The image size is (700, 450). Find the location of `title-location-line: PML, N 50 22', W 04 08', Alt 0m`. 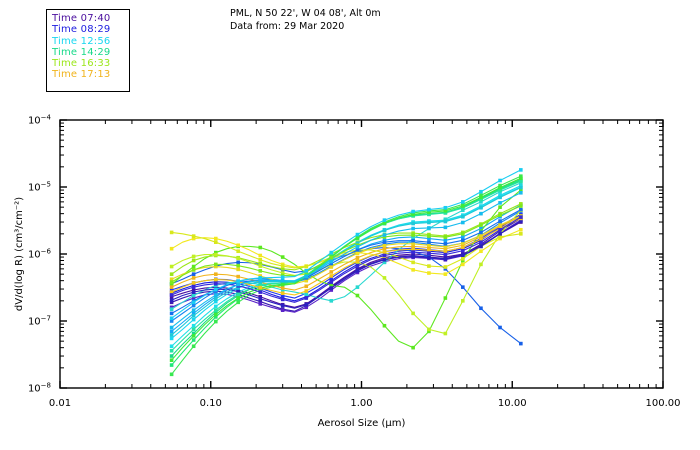

title-location-line: PML, N 50 22', W 04 08', Alt 0m is located at coordinates (305, 13).